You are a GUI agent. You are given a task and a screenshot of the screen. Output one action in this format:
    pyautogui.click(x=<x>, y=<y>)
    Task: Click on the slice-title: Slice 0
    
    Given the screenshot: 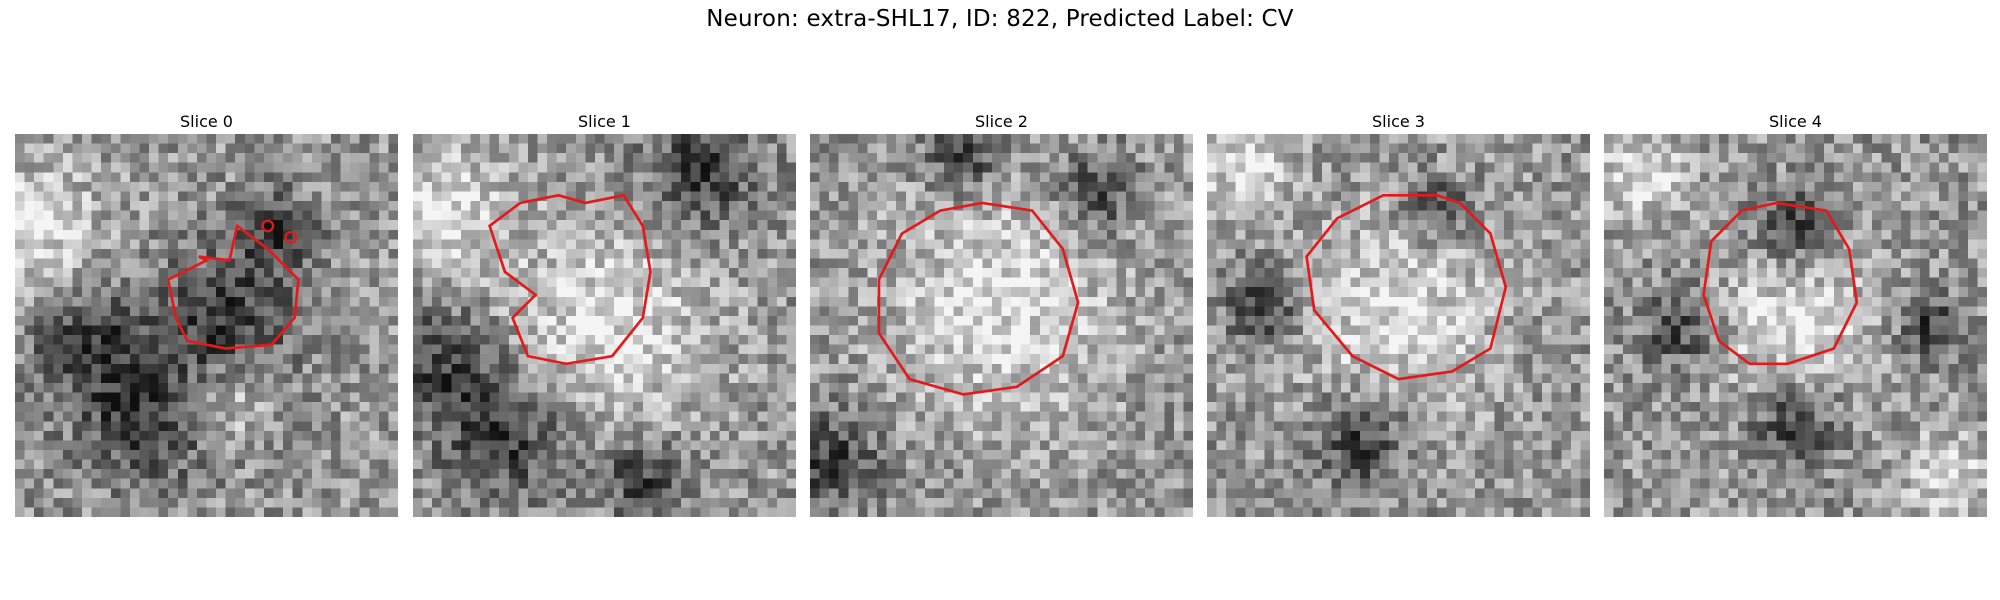 What is the action you would take?
    pyautogui.click(x=206, y=121)
    